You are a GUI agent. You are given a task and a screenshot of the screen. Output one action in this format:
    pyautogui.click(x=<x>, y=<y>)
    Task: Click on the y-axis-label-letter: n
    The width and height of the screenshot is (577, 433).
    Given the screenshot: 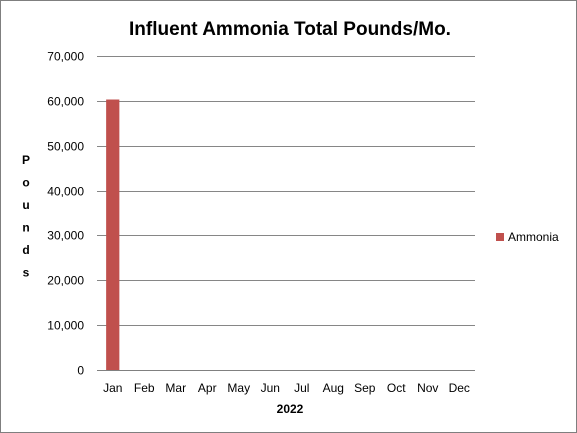 What is the action you would take?
    pyautogui.click(x=25, y=228)
    